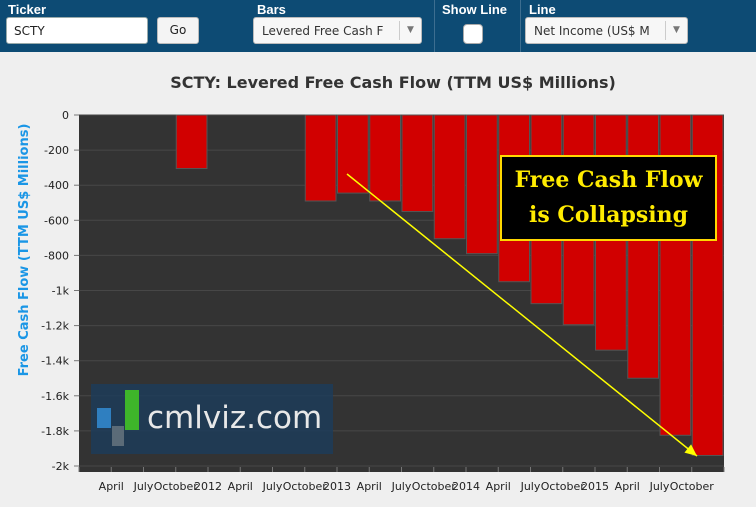  I want to click on y-tick-label: -1.8k, so click(55, 431).